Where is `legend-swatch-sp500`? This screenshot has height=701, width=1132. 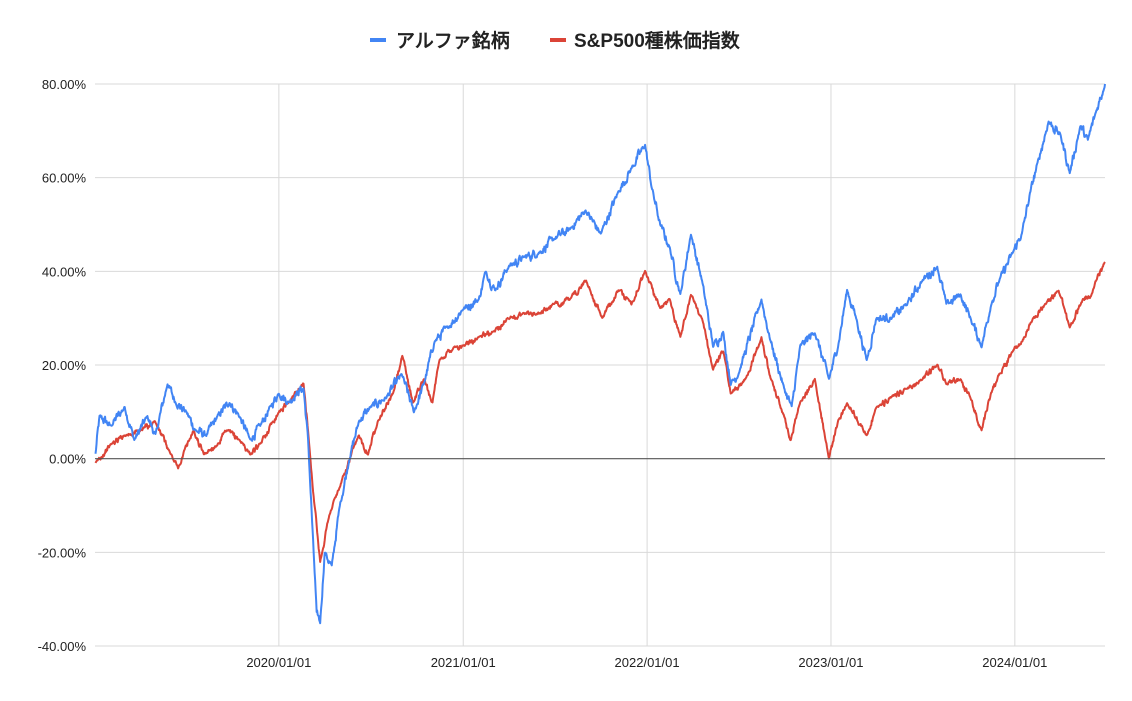
legend-swatch-sp500 is located at coordinates (558, 40).